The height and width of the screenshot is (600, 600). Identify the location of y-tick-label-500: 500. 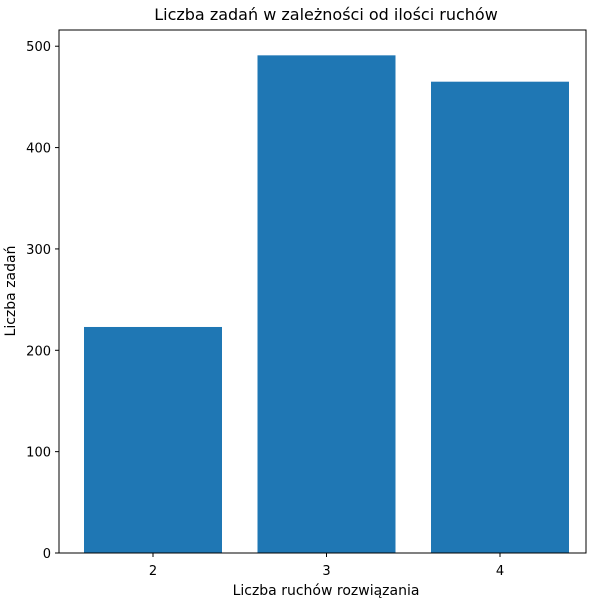
(38, 47).